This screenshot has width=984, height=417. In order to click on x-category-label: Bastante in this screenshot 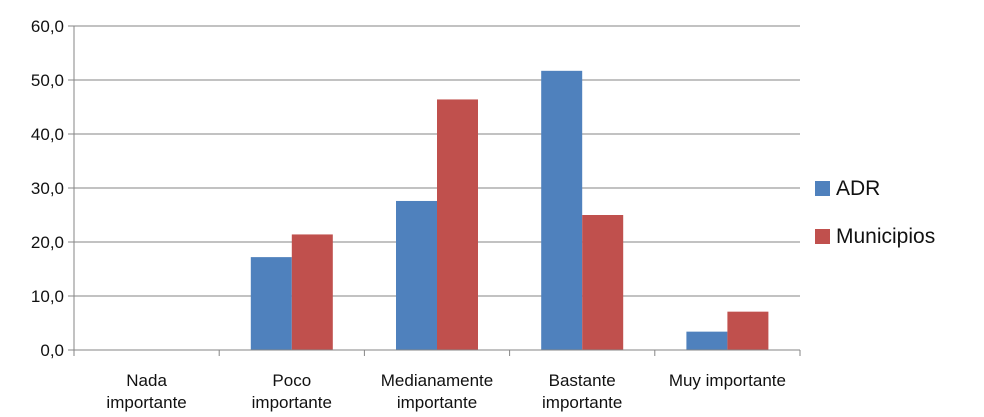, I will do `click(582, 380)`.